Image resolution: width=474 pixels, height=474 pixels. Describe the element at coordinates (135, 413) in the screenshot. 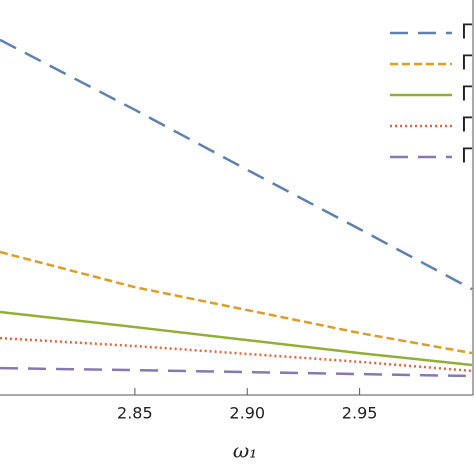

I see `x-tick-label: 2.85` at that location.